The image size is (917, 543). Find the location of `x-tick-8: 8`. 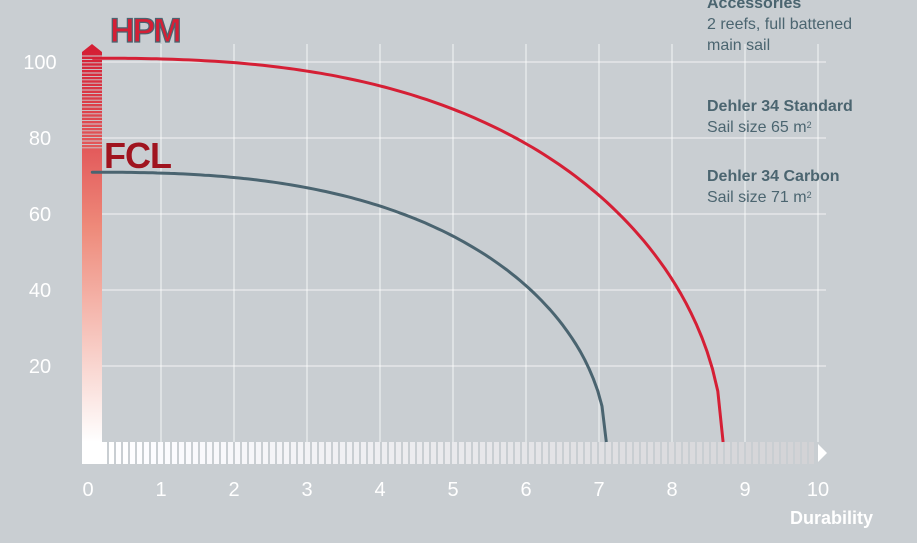

x-tick-8: 8 is located at coordinates (671, 490).